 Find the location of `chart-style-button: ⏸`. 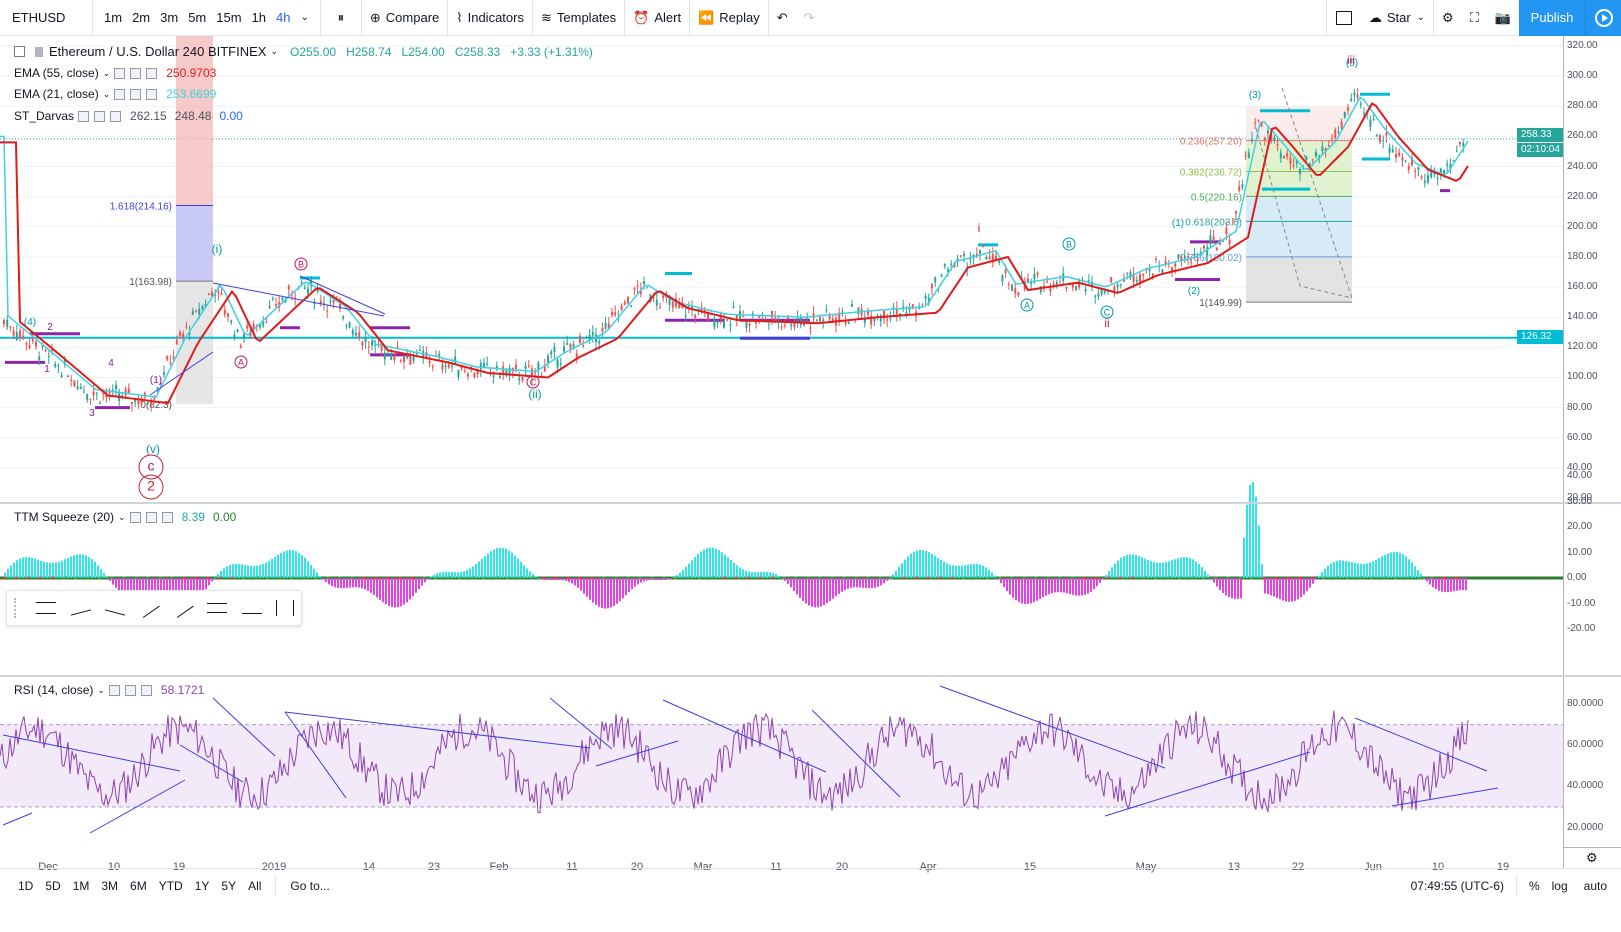

chart-style-button: ⏸ is located at coordinates (341, 18).